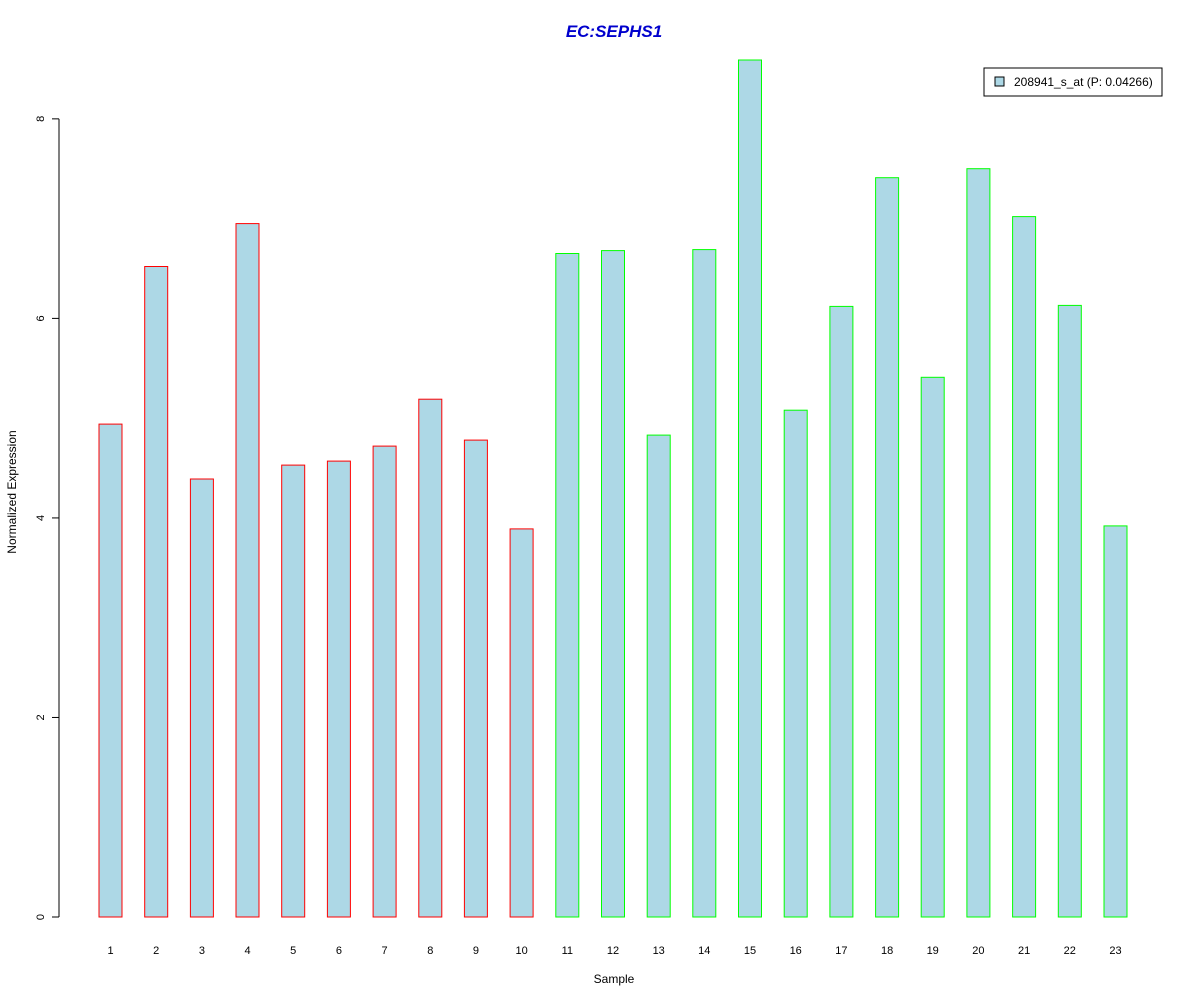 The width and height of the screenshot is (1200, 1005). Describe the element at coordinates (41, 917) in the screenshot. I see `y-tick-label: 0` at that location.